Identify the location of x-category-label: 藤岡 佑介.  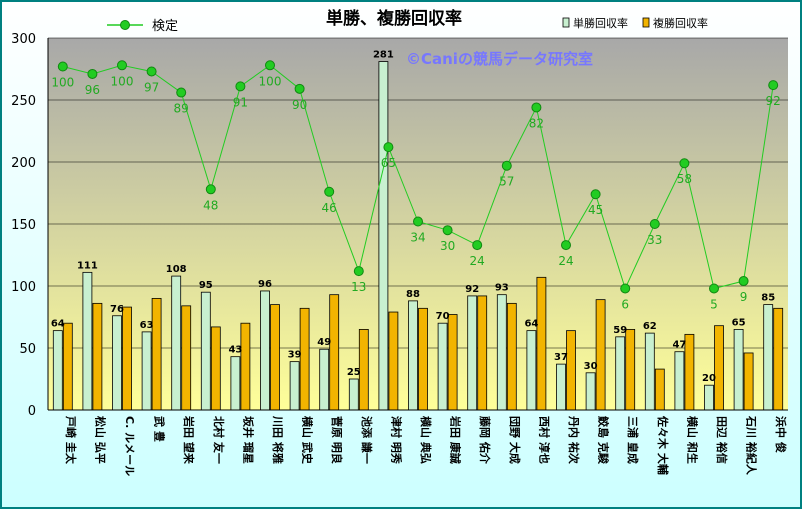
(485, 440).